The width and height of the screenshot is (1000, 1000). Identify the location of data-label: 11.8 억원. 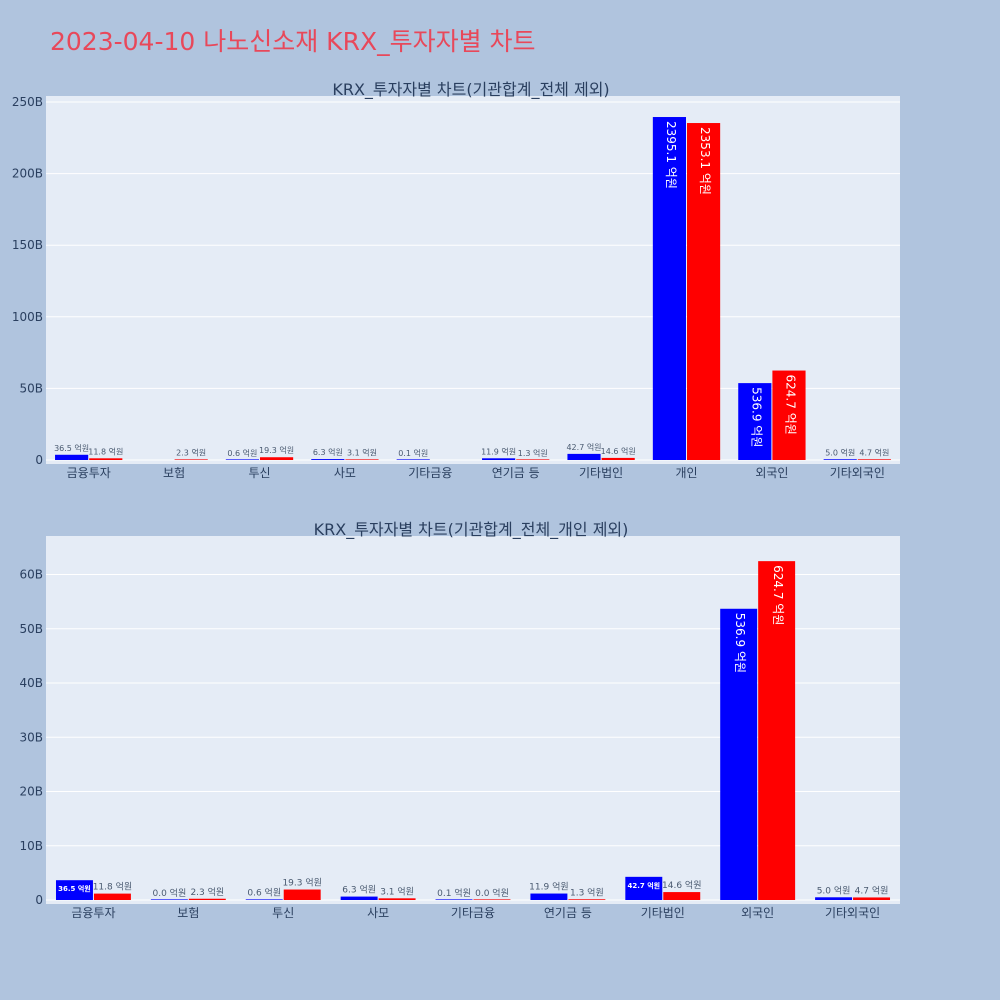
(112, 887).